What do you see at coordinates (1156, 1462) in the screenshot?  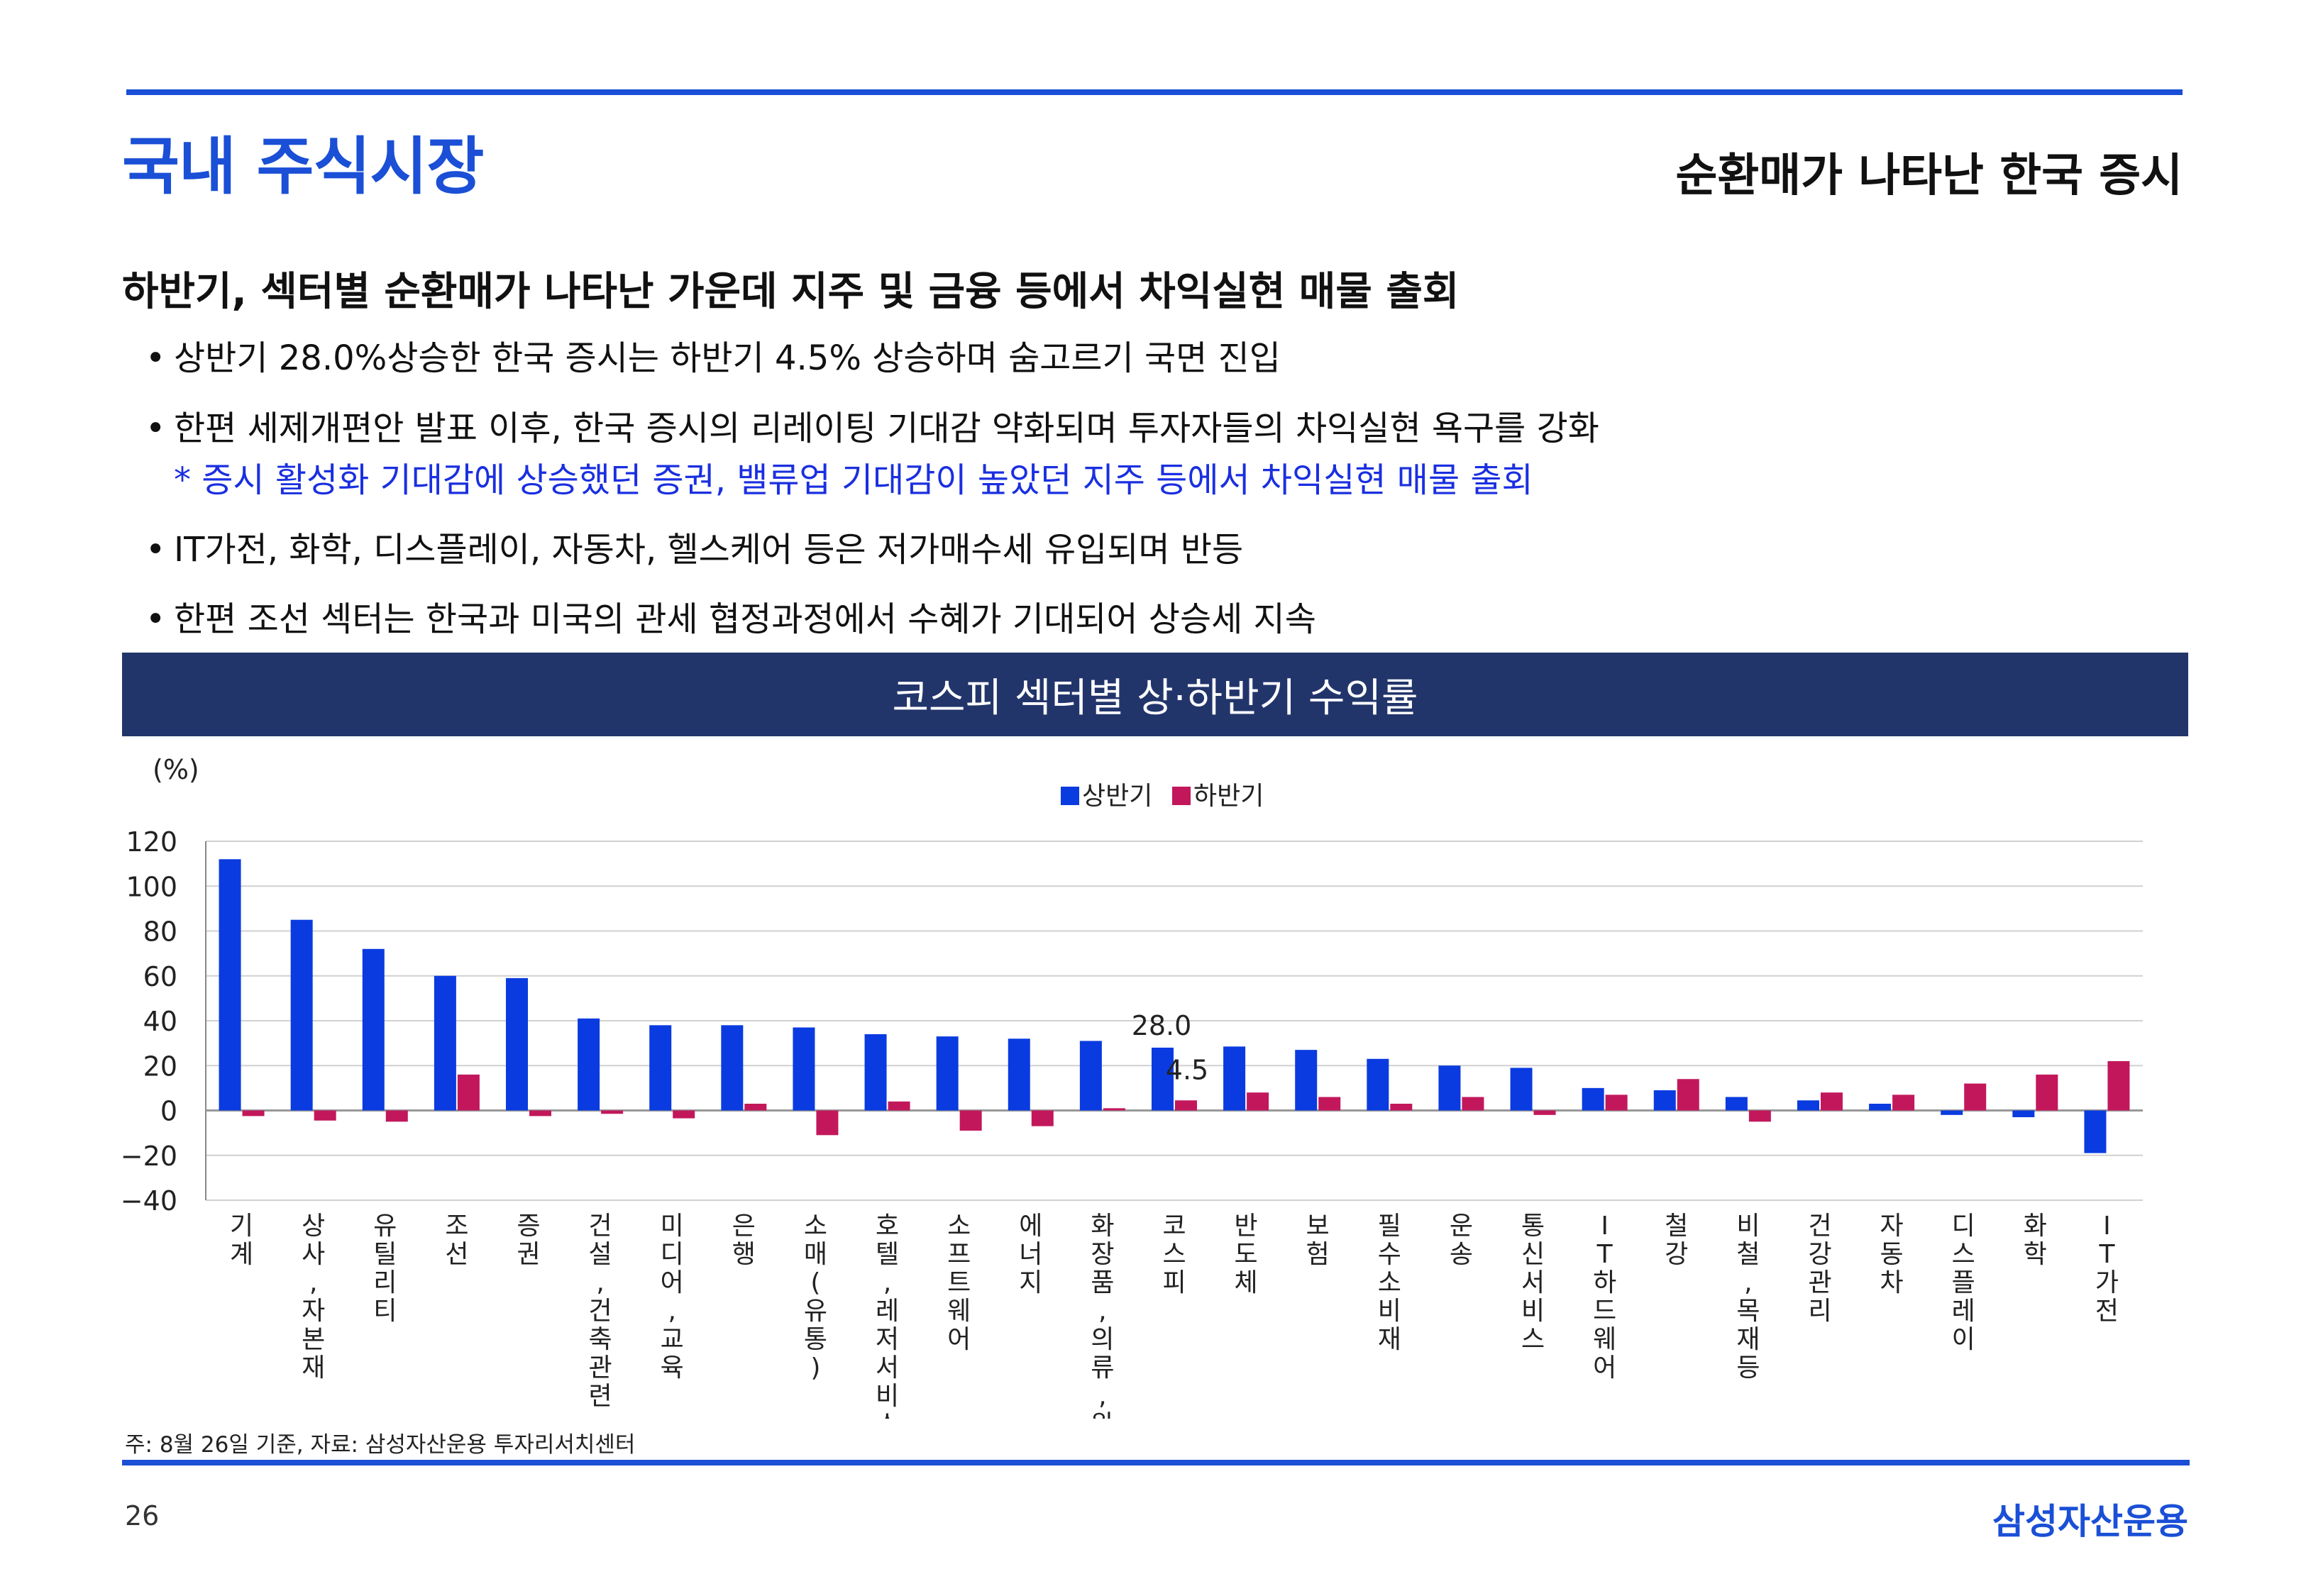 I see `bottom-rule` at bounding box center [1156, 1462].